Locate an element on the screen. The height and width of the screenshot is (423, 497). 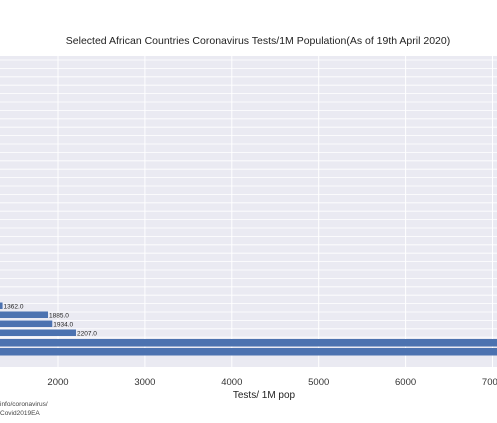
x-tick-label: 3000 is located at coordinates (144, 382).